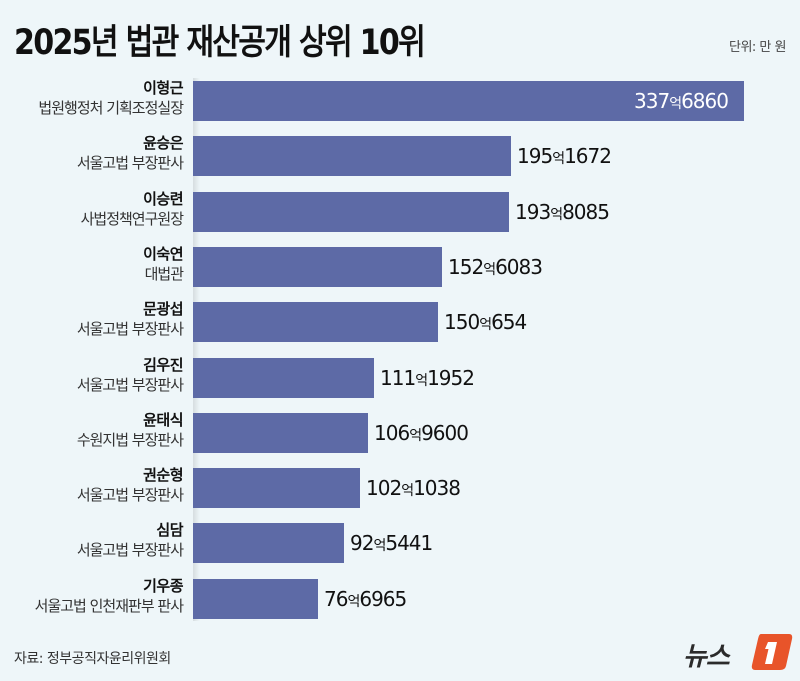  Describe the element at coordinates (445, 432) in the screenshot. I see `value-man: 9600` at that location.